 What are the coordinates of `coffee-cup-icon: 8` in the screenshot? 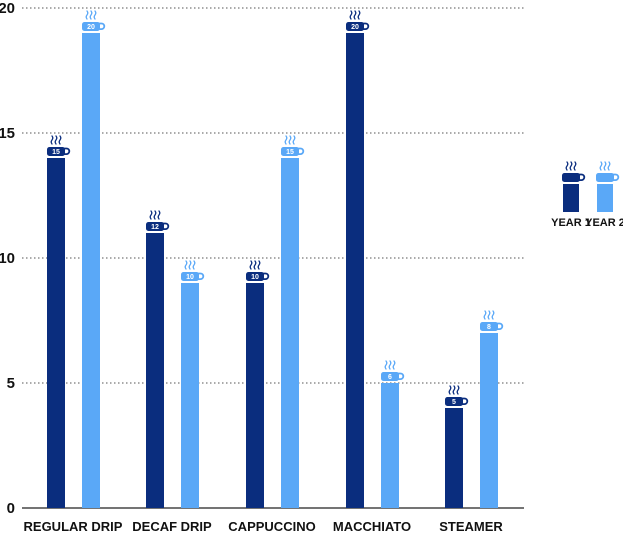 It's located at (492, 320).